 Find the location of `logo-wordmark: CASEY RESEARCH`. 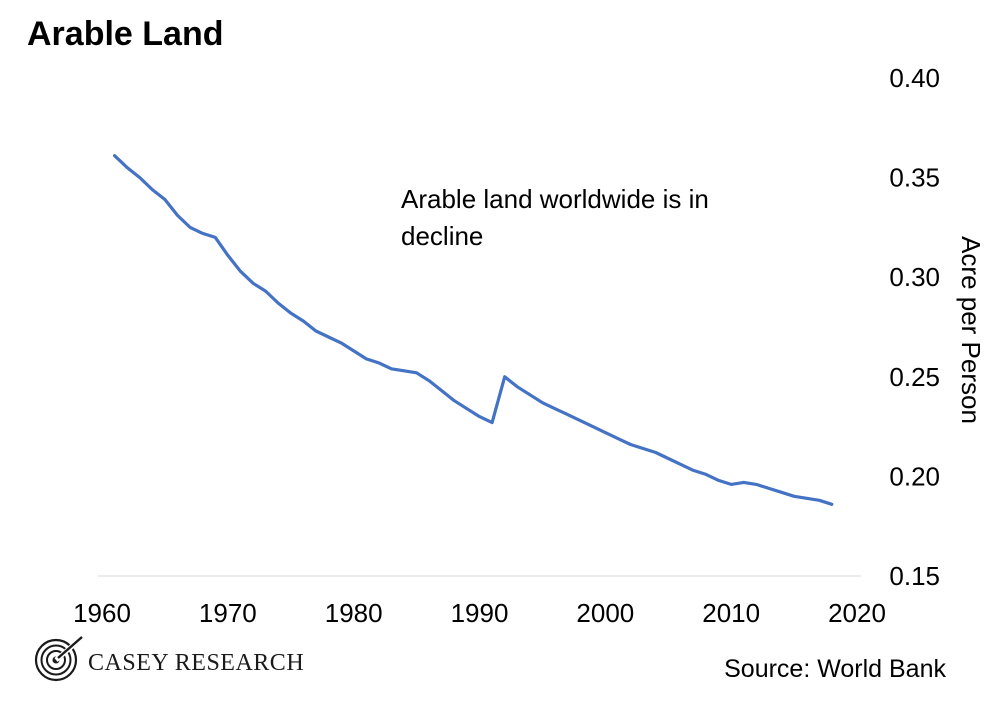

logo-wordmark: CASEY RESEARCH is located at coordinates (196, 663).